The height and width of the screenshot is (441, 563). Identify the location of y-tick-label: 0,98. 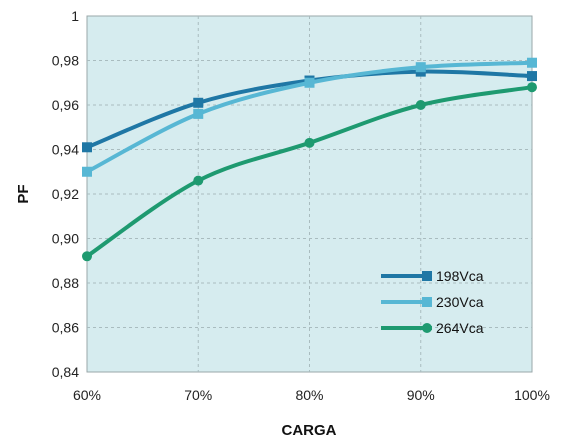
(65, 61).